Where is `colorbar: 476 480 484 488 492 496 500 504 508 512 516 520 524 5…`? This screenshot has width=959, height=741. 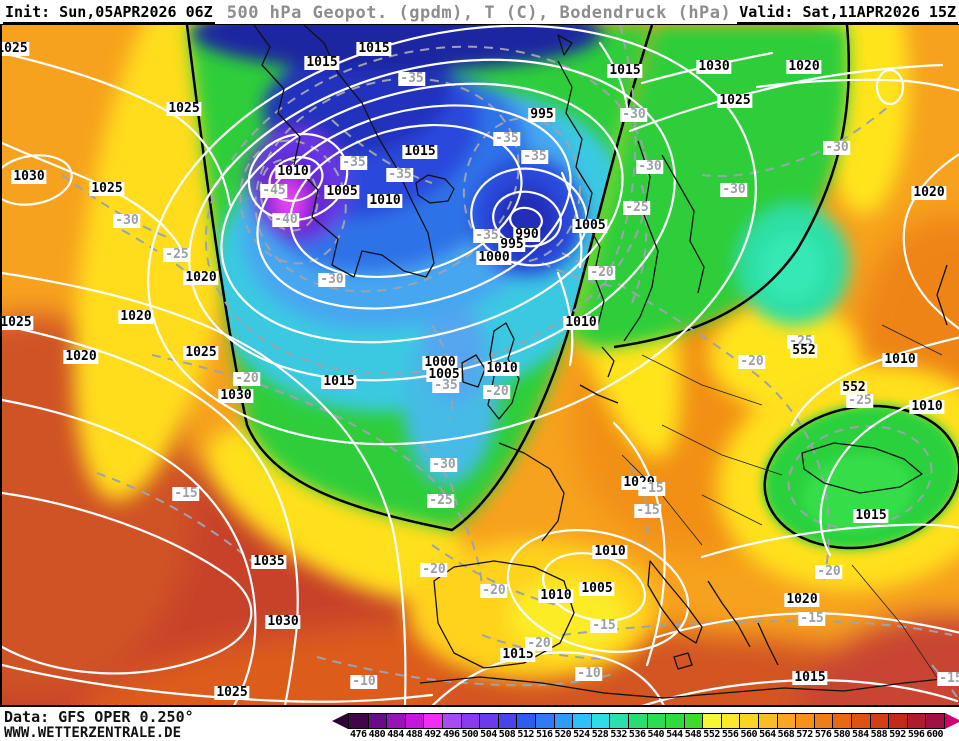
colorbar: 476 480 484 488 492 496 500 504 508 512 516 520 524 5… is located at coordinates (645, 726).